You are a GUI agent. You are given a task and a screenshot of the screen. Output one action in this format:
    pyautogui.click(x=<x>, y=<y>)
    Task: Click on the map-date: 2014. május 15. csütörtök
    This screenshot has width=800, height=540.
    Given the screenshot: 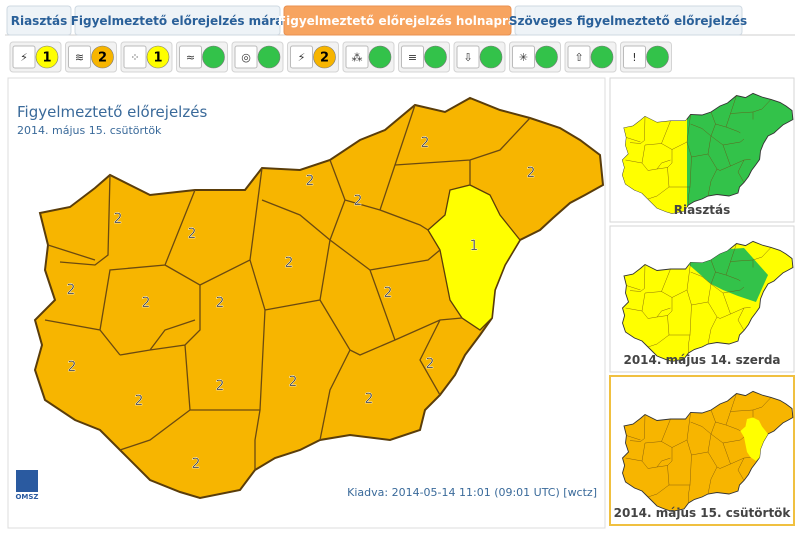 What is the action you would take?
    pyautogui.click(x=89, y=130)
    